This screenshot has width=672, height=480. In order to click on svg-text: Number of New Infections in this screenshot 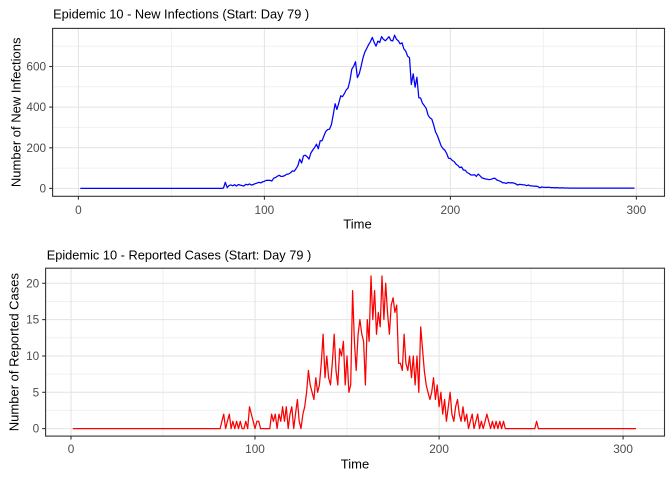, I will do `click(16, 112)`.